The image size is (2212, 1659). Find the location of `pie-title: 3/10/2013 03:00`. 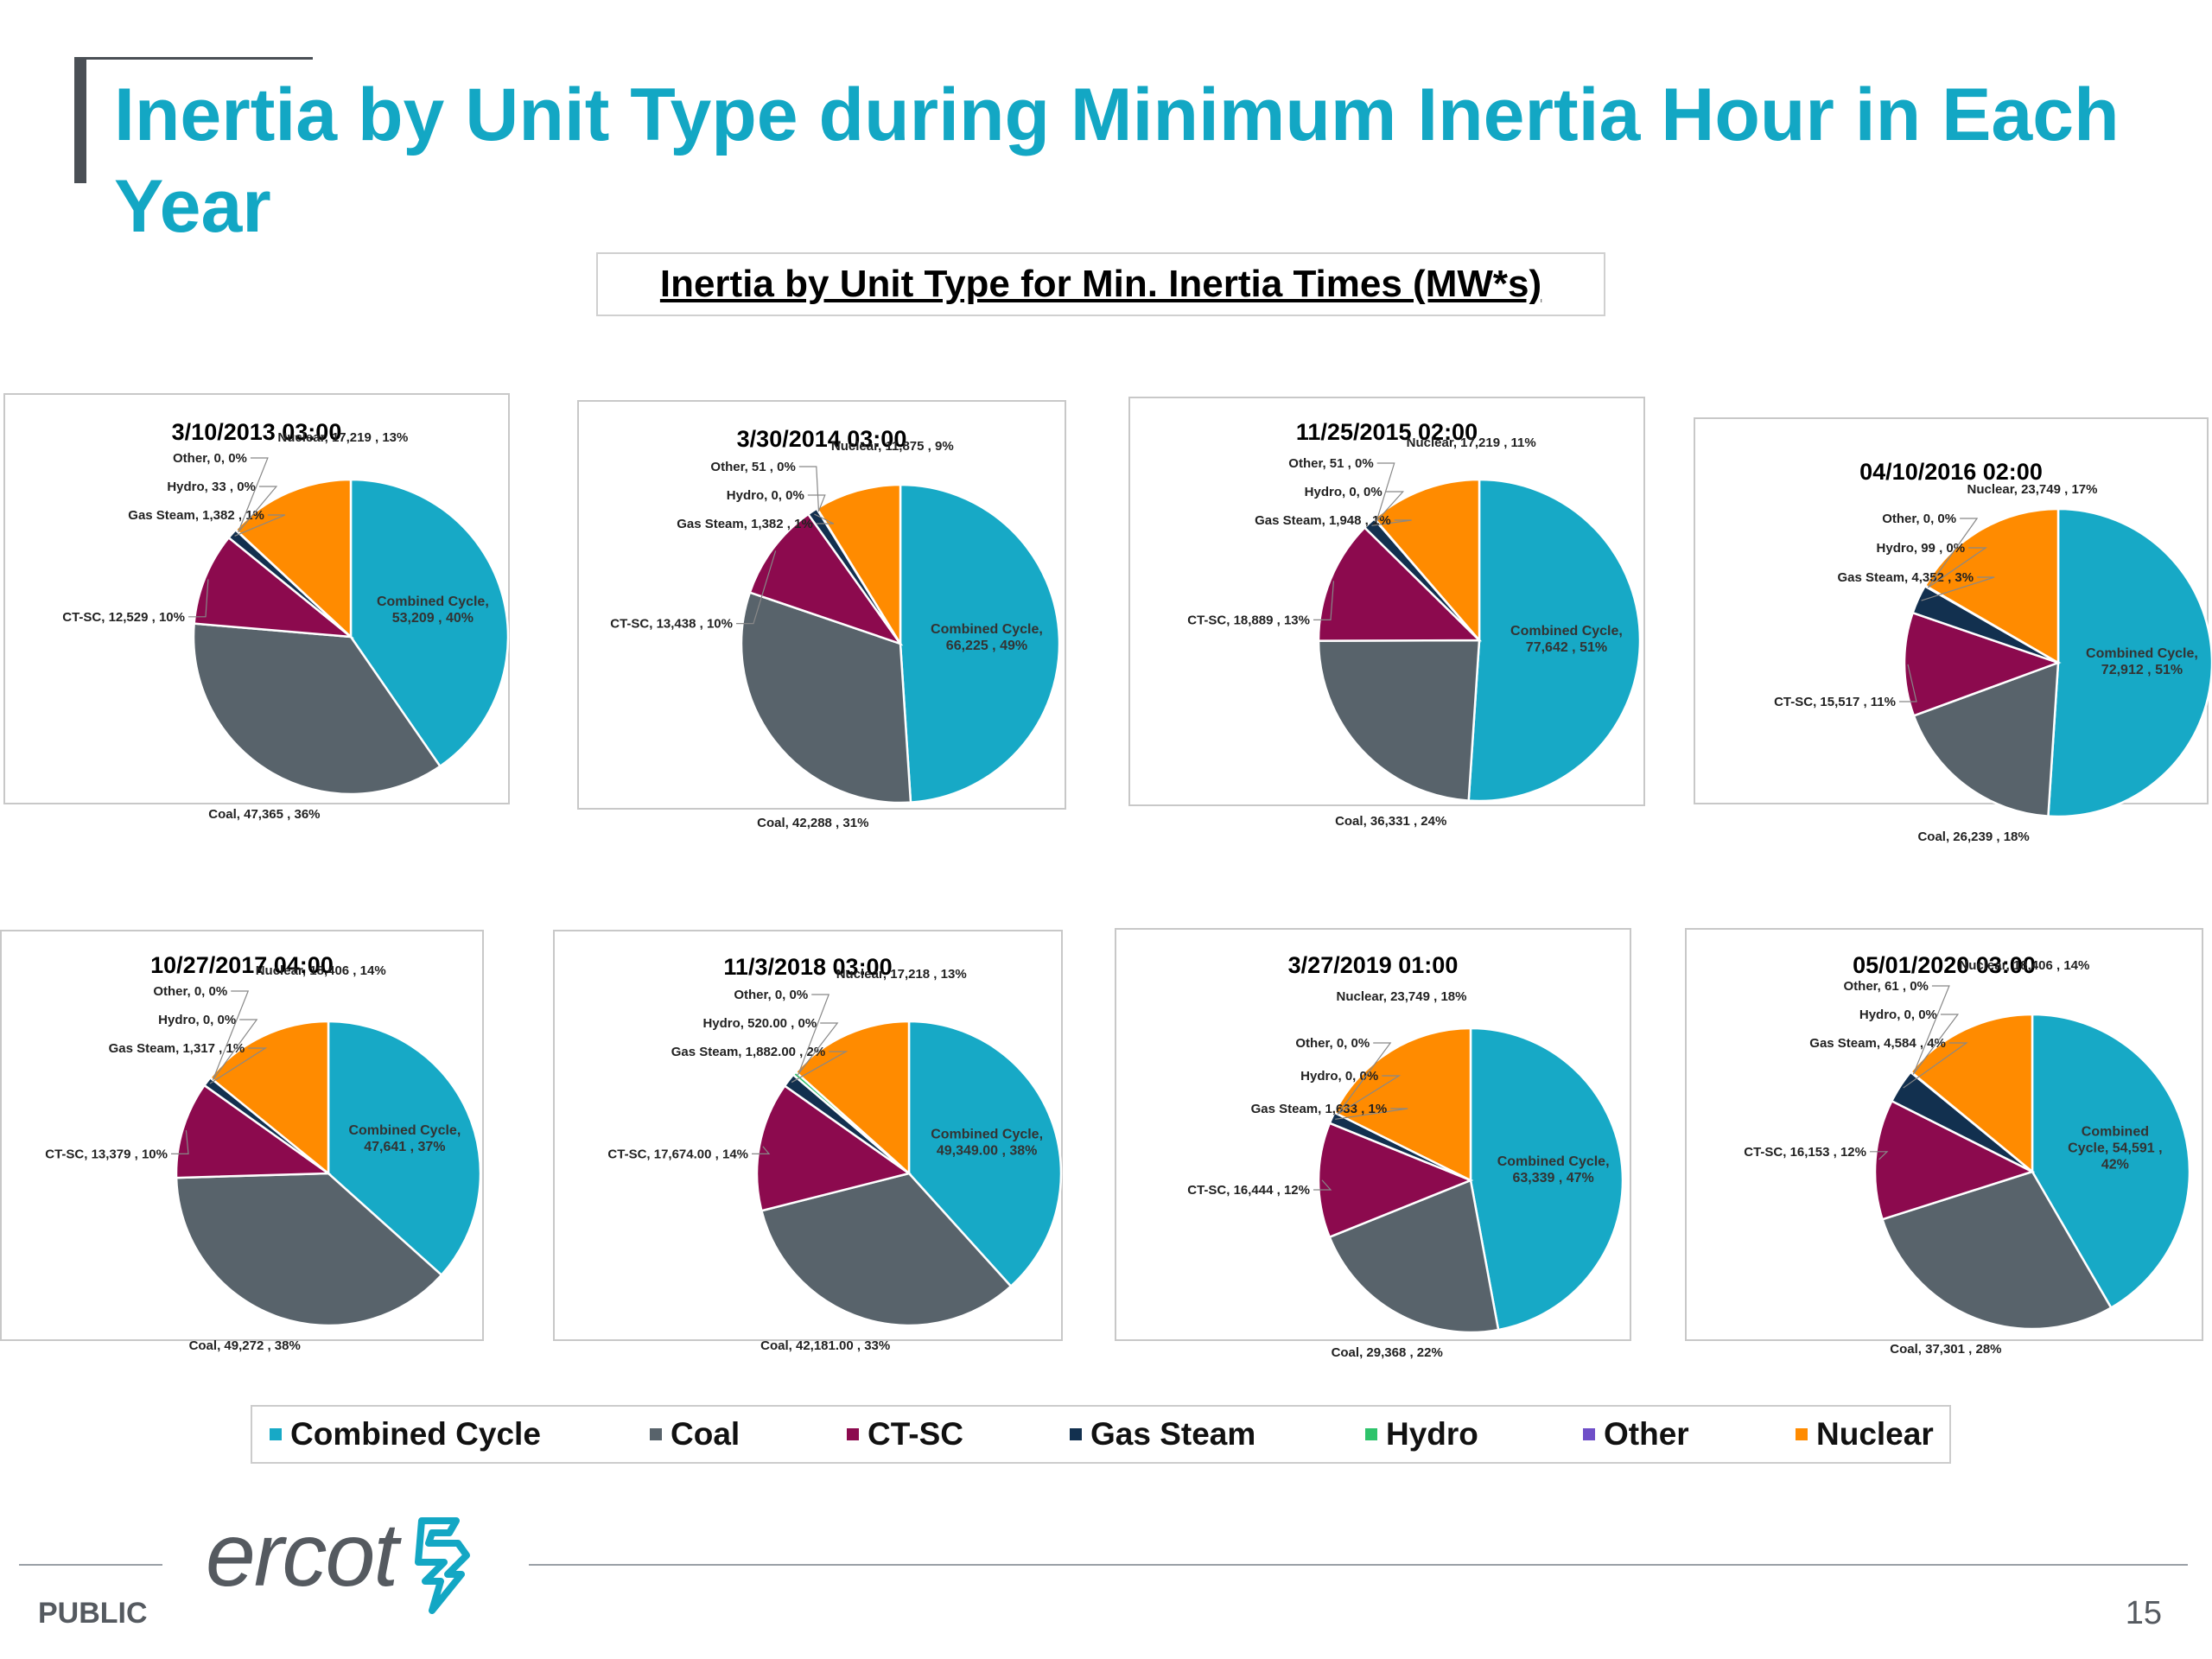

pie-title: 3/10/2013 03:00 is located at coordinates (257, 432).